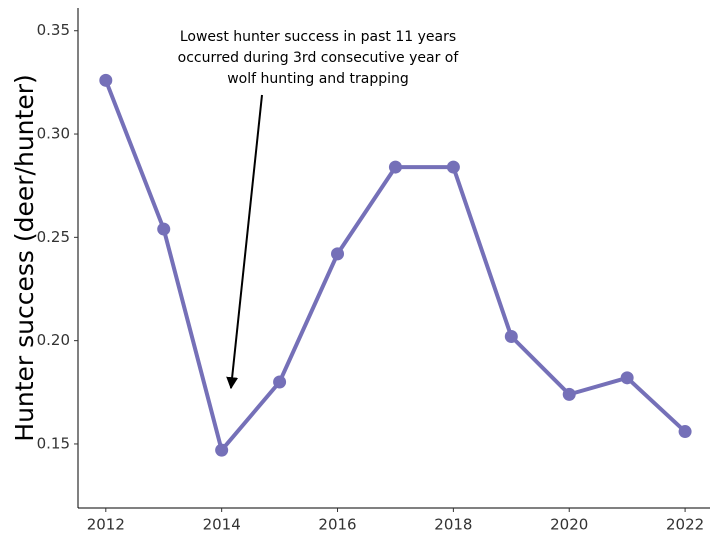  I want to click on y-tick-label: 0.20, so click(53, 340).